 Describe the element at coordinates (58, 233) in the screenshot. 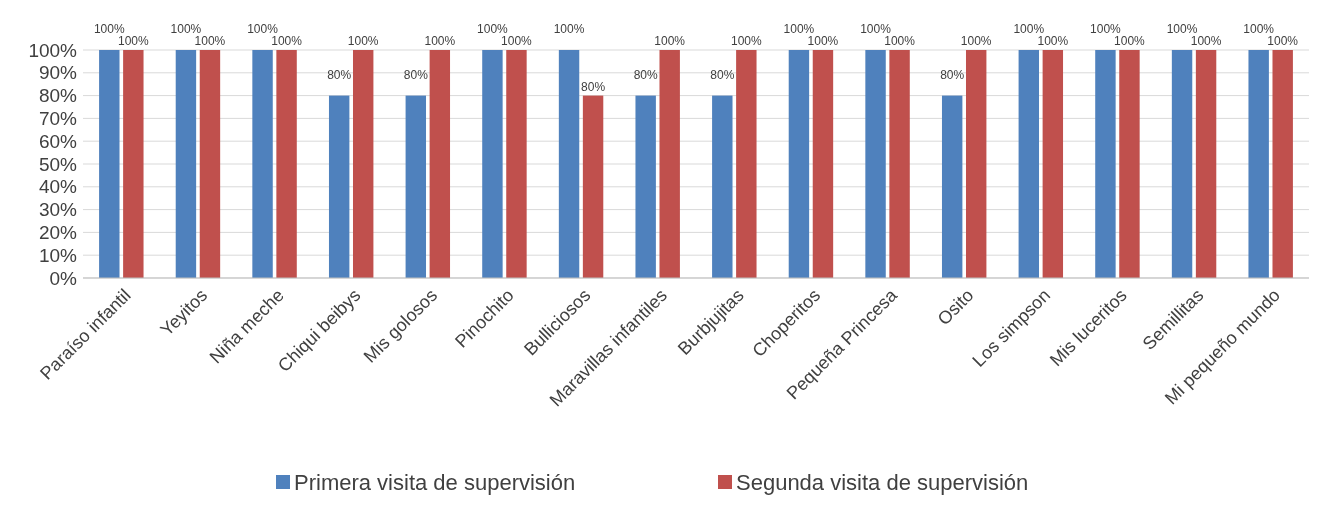

I see `y-tick-label: 20%` at that location.